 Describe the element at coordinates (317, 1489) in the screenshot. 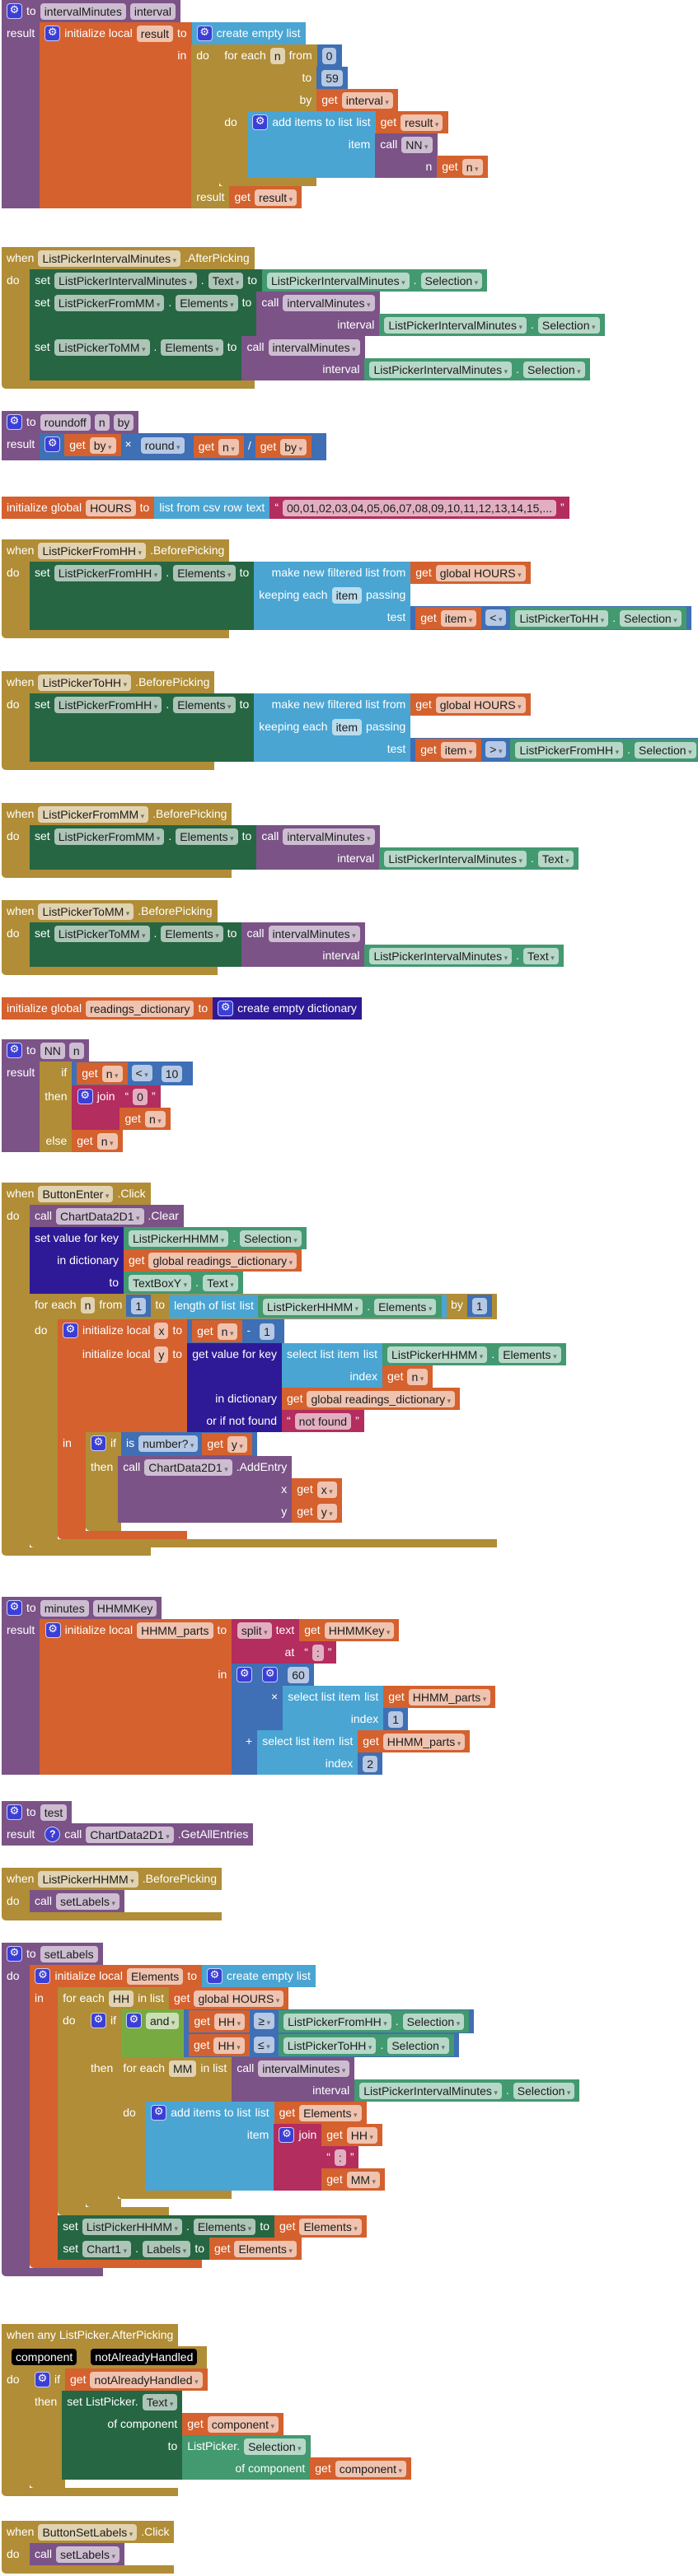

I see `variable-block: get x` at that location.